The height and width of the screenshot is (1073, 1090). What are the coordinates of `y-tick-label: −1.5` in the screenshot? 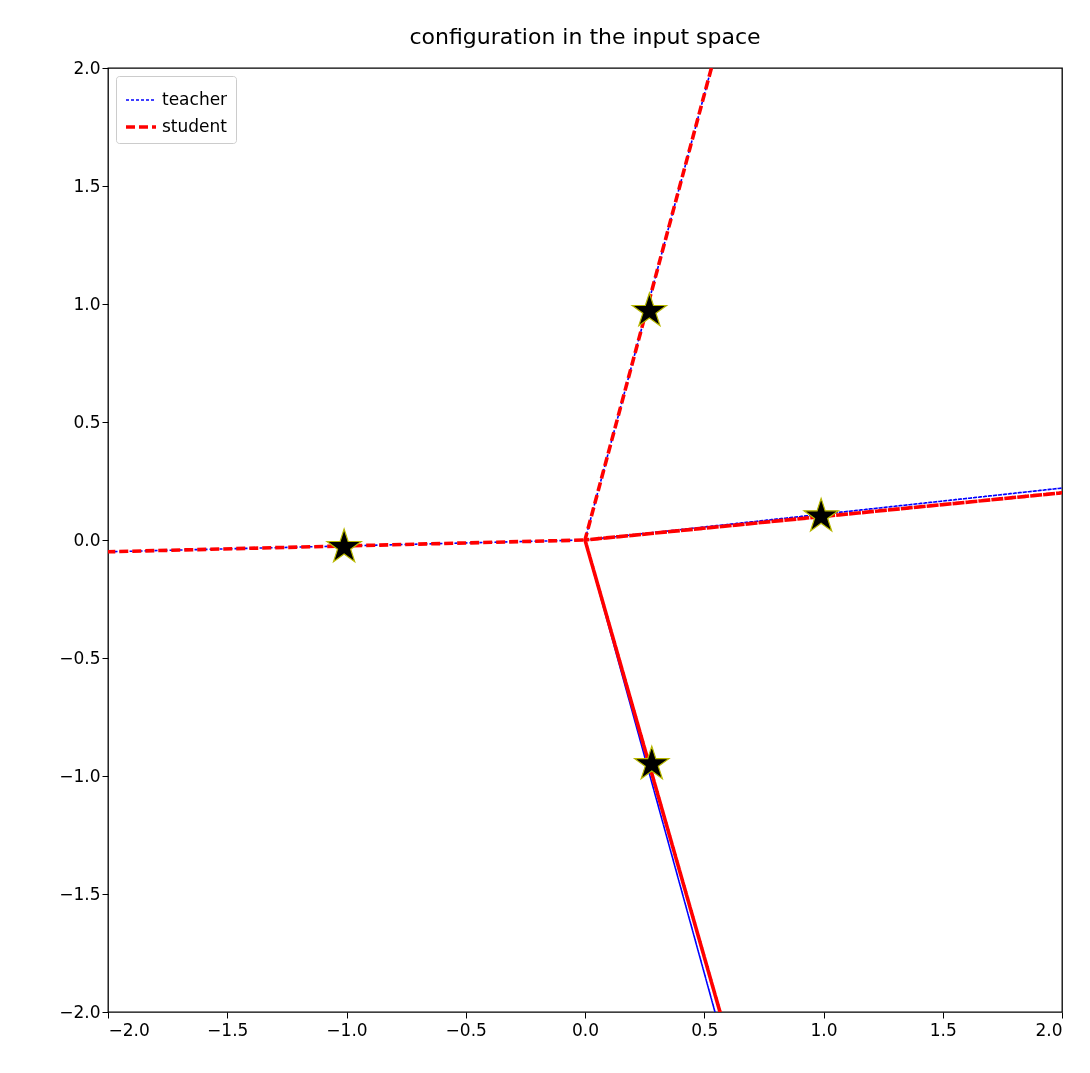 It's located at (80, 893).